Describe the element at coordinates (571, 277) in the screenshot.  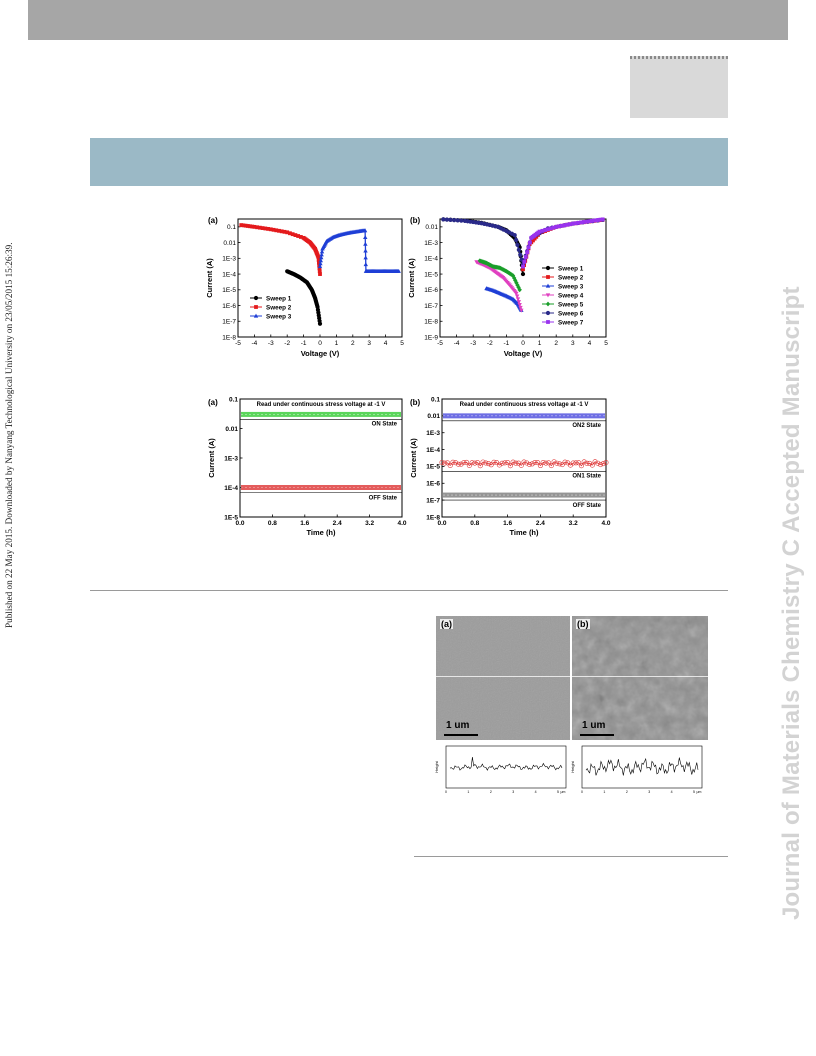
I see `legend-label: Sweep 2` at that location.